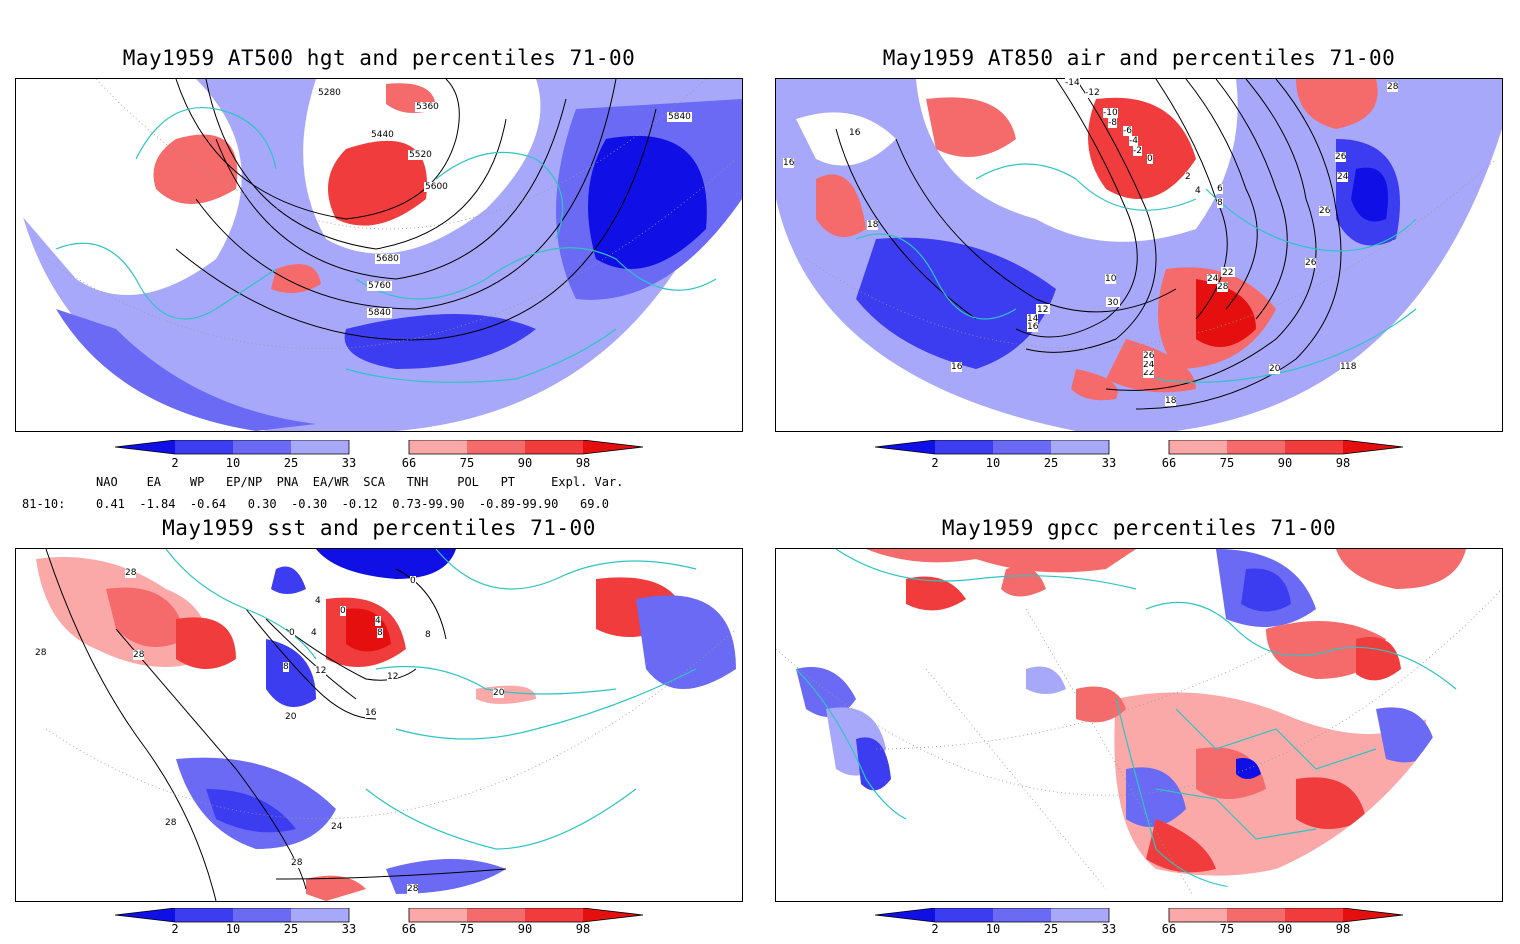  I want to click on contour-label: 5360, so click(427, 107).